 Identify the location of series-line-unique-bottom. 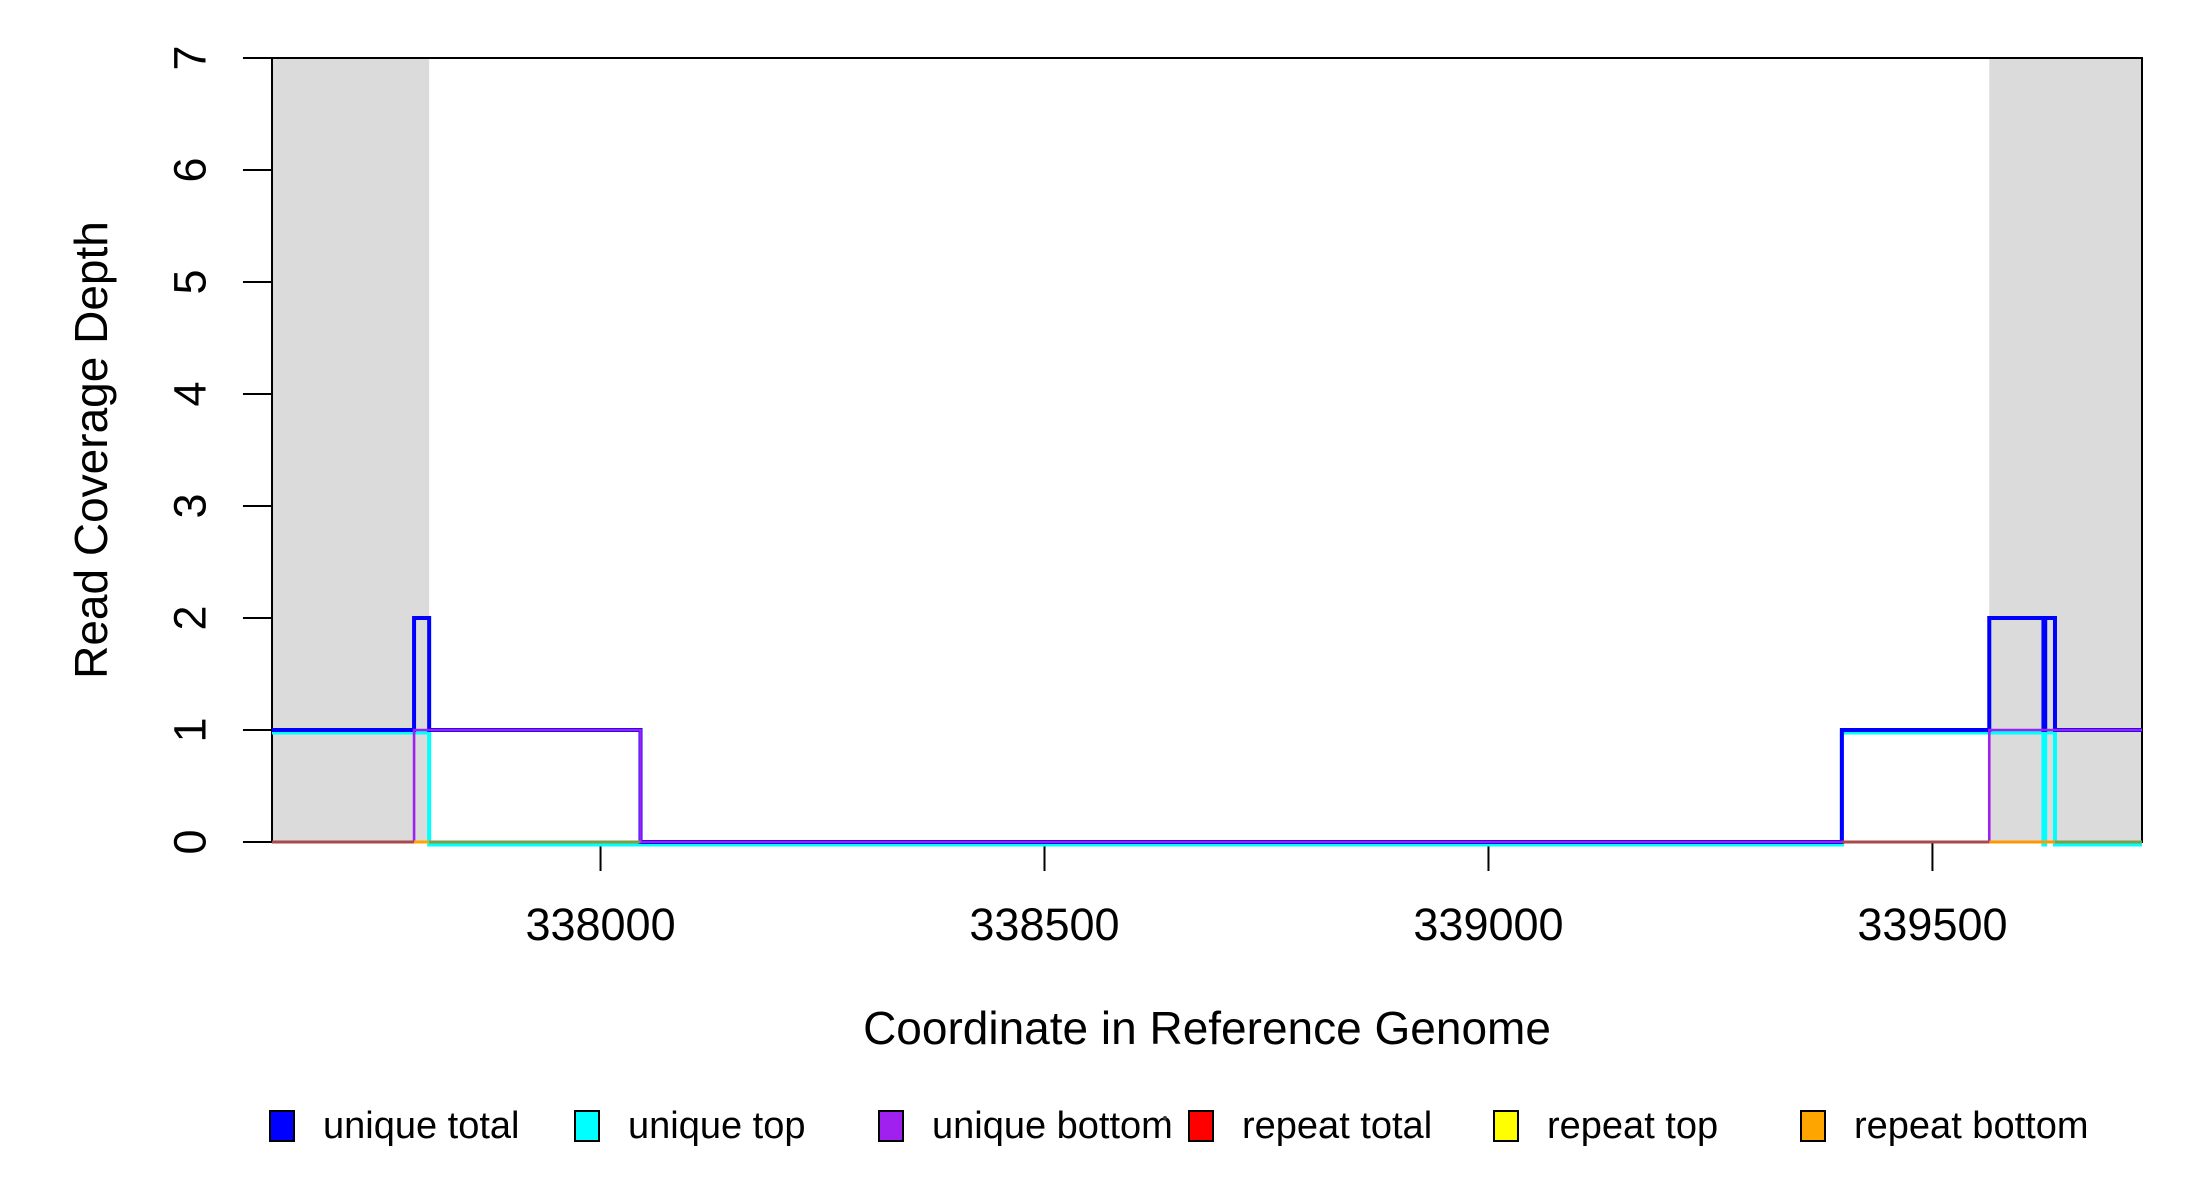
(1207, 786).